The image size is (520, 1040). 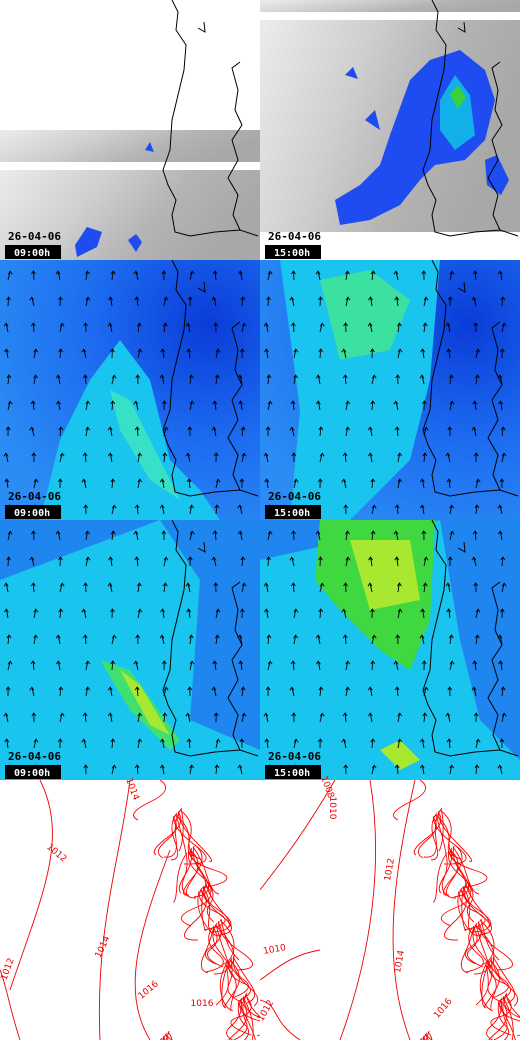 I want to click on isobar-panel, so click(x=390, y=910).